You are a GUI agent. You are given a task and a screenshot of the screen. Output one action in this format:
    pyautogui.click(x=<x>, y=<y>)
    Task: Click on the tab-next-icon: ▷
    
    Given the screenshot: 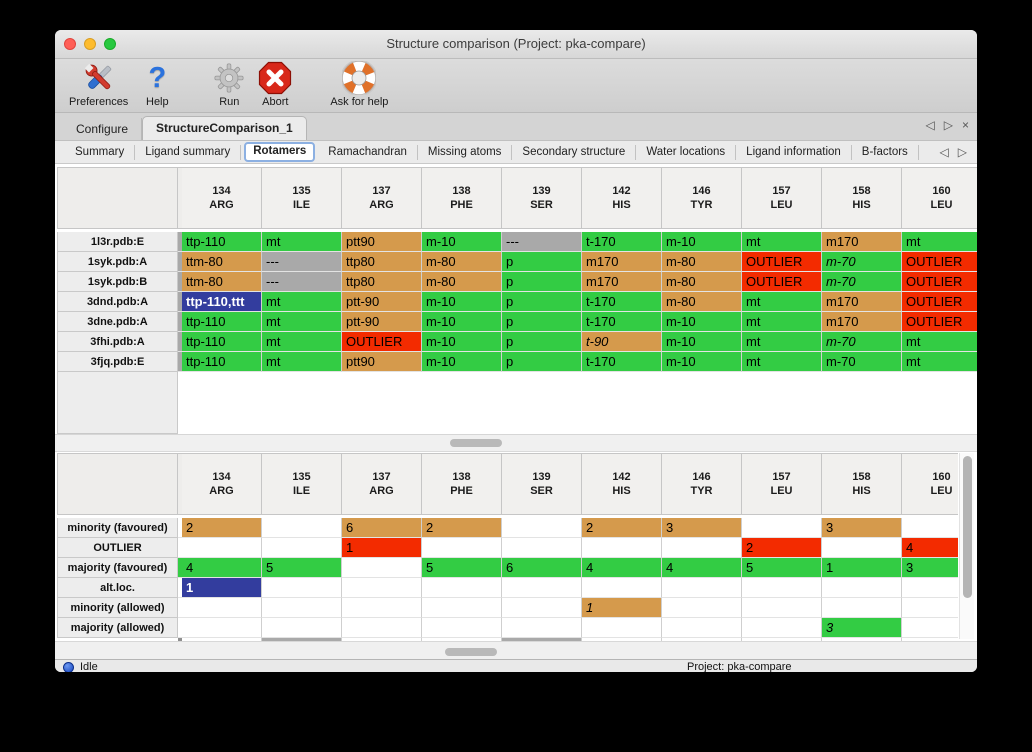 What is the action you would take?
    pyautogui.click(x=948, y=125)
    